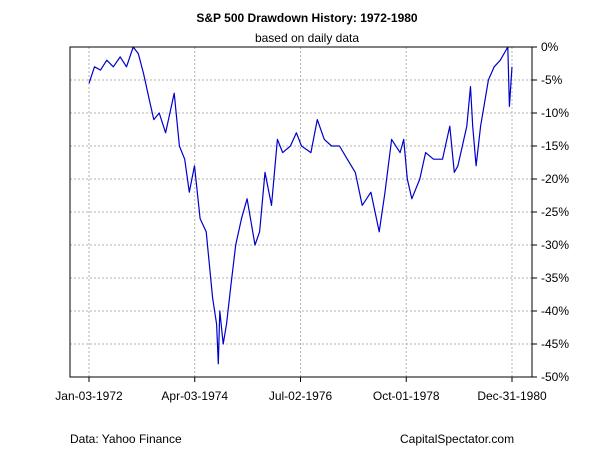  Describe the element at coordinates (89, 396) in the screenshot. I see `x-tick-label: Jan-03-1972` at that location.